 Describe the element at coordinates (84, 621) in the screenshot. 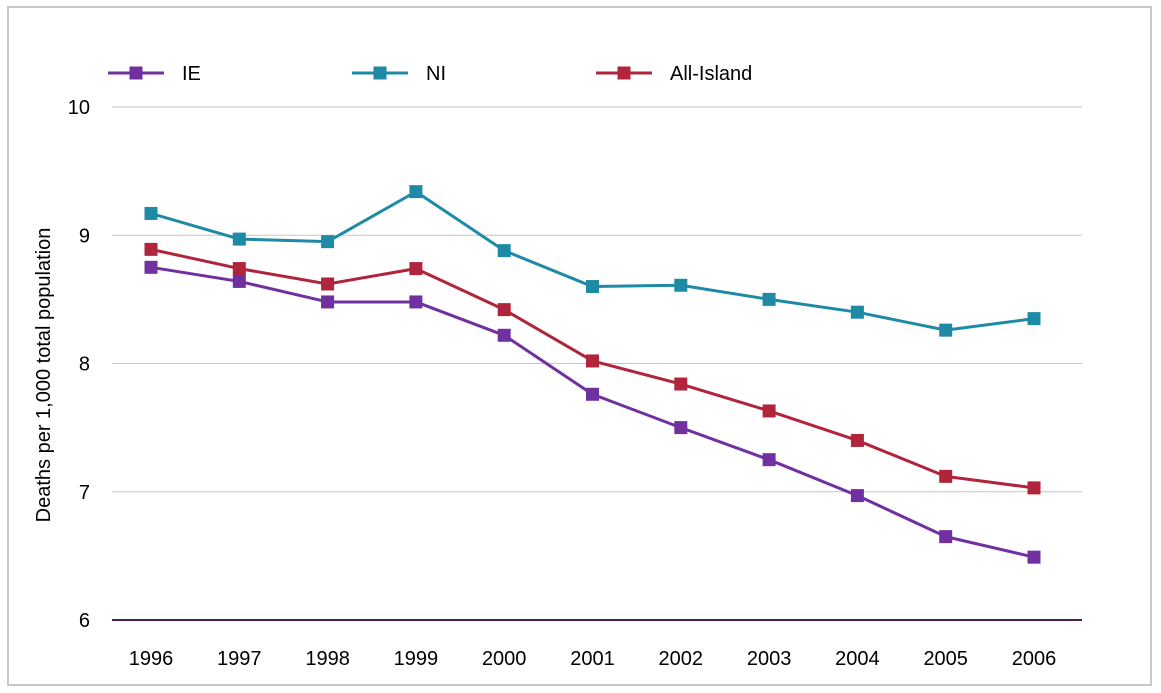

I see `y-tick-label: 6` at that location.